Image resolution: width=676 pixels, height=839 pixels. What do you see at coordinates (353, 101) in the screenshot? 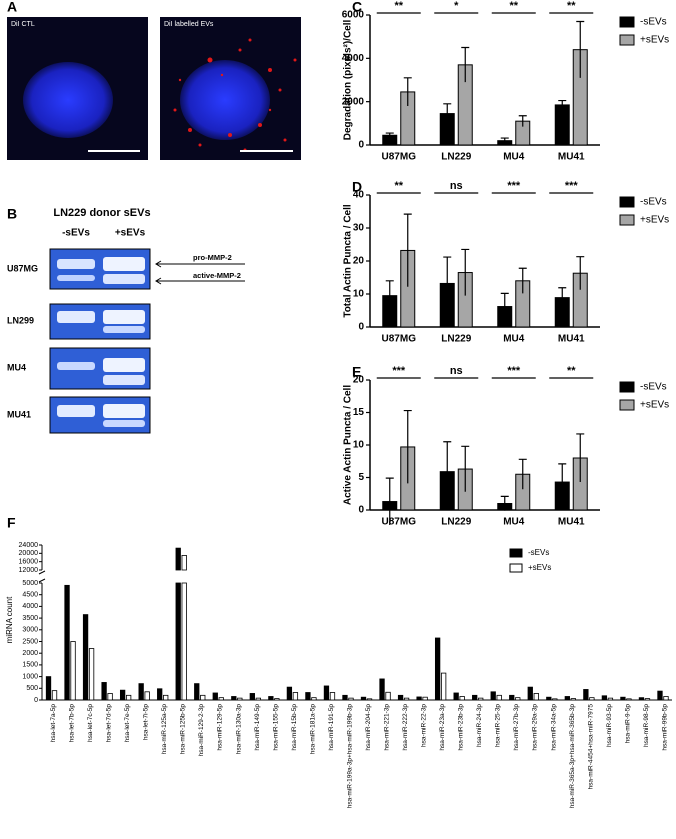
I see `y-tick-label: 2000` at bounding box center [353, 101].